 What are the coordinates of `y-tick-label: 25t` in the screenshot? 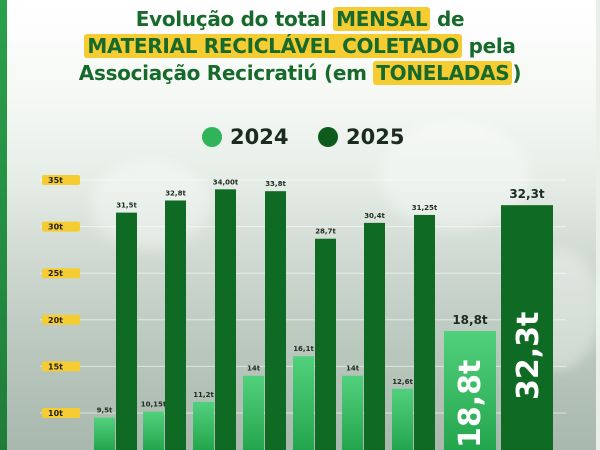 It's located at (55, 273).